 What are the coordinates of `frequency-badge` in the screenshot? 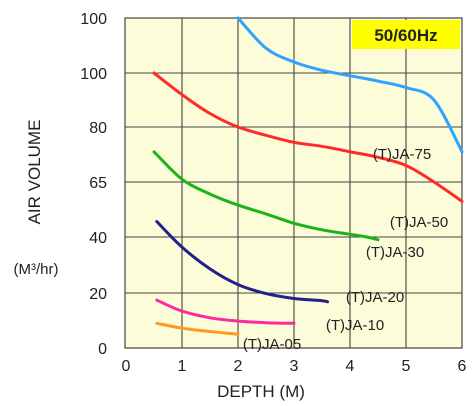 It's located at (406, 34).